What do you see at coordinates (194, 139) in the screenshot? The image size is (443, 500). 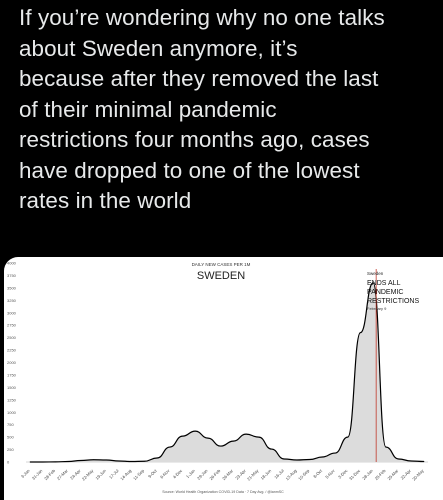 I see `tweet-text-line: restrictions four months ago, cases` at bounding box center [194, 139].